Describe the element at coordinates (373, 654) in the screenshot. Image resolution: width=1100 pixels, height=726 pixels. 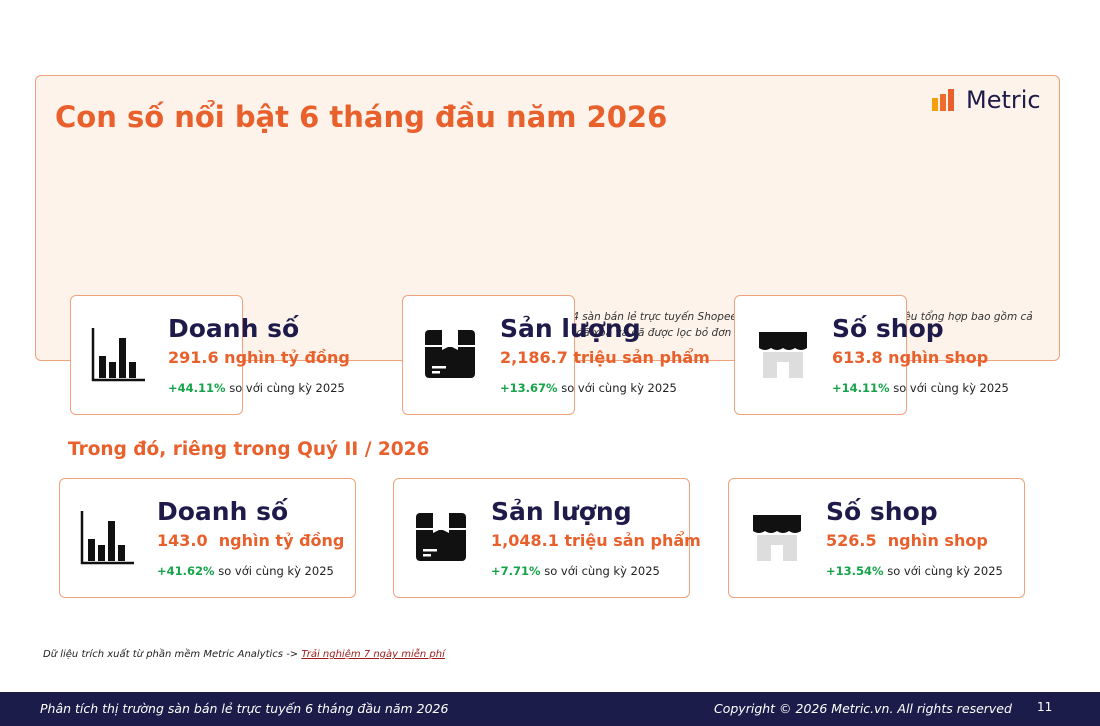
I see `trial-link: Trải nghiệm 7 ngày miễn phí` at that location.